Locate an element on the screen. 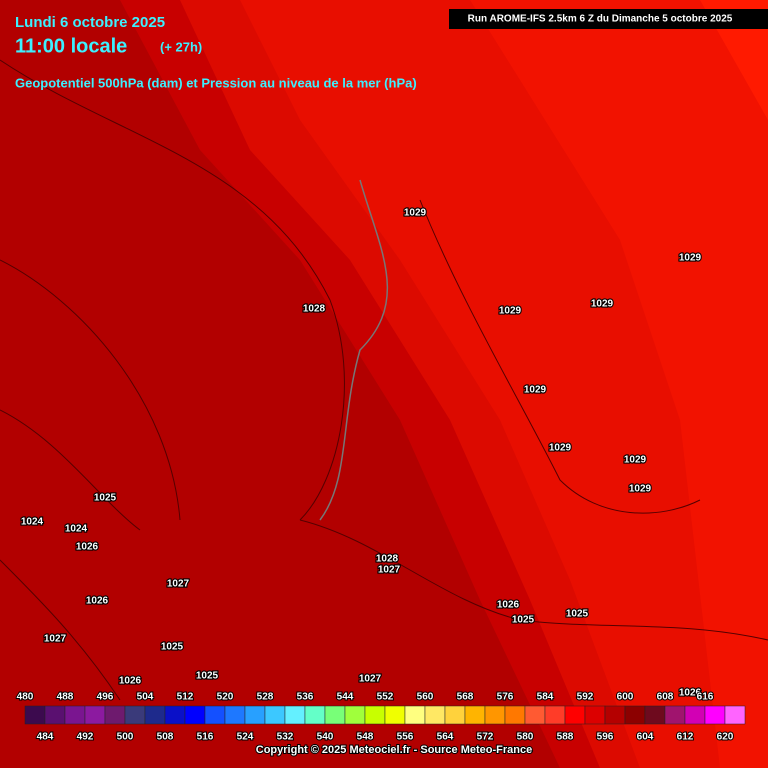 The height and width of the screenshot is (773, 768). field-band is located at coordinates (734, 60).